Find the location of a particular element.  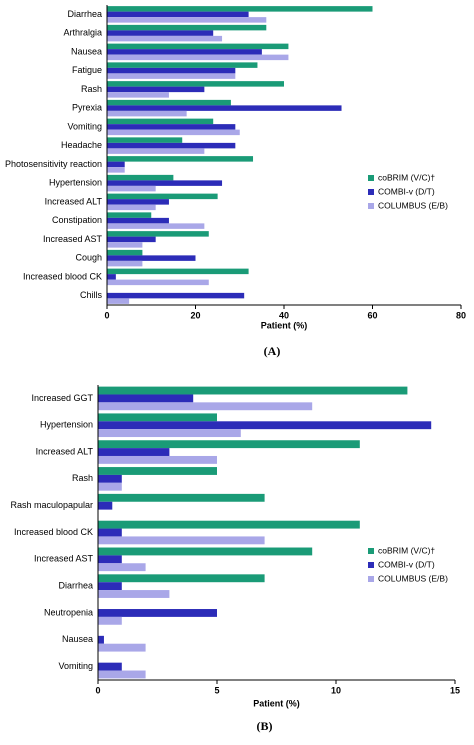

y-tick-label: Constipation is located at coordinates (77, 220).